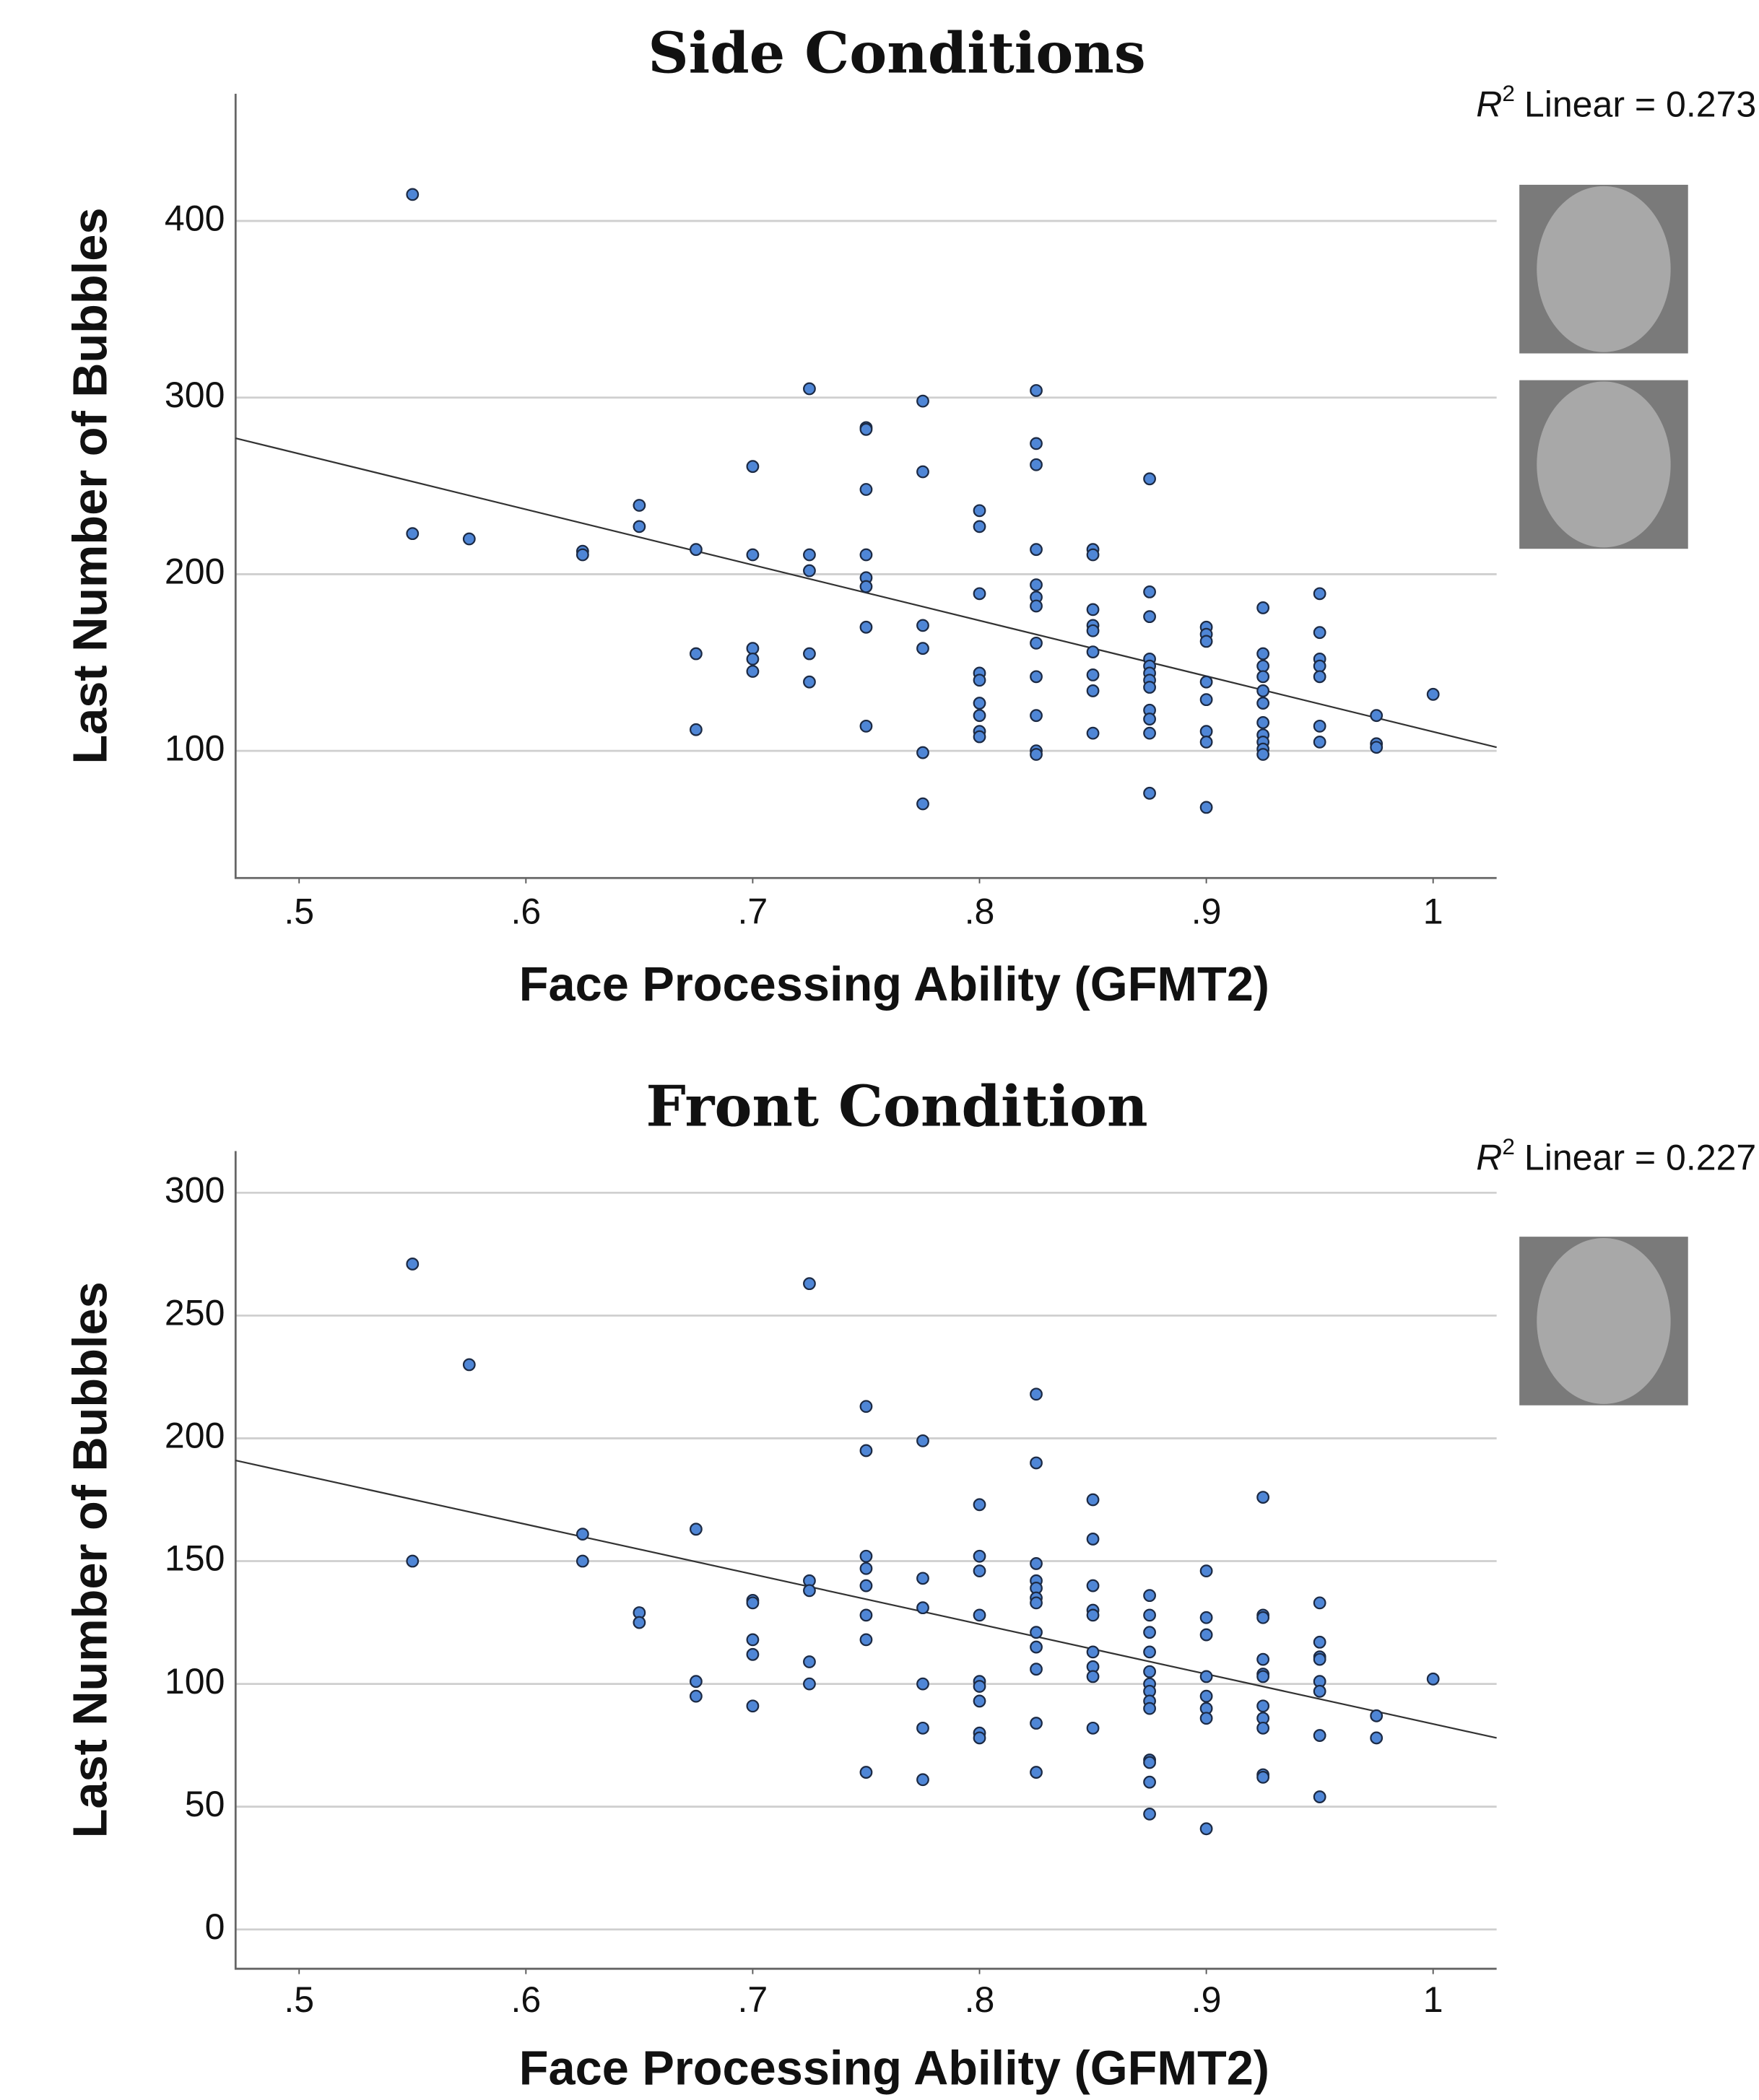 Image resolution: width=1759 pixels, height=2100 pixels. Describe the element at coordinates (90, 1559) in the screenshot. I see `y-axis-title: Last Number of Bubbles` at that location.